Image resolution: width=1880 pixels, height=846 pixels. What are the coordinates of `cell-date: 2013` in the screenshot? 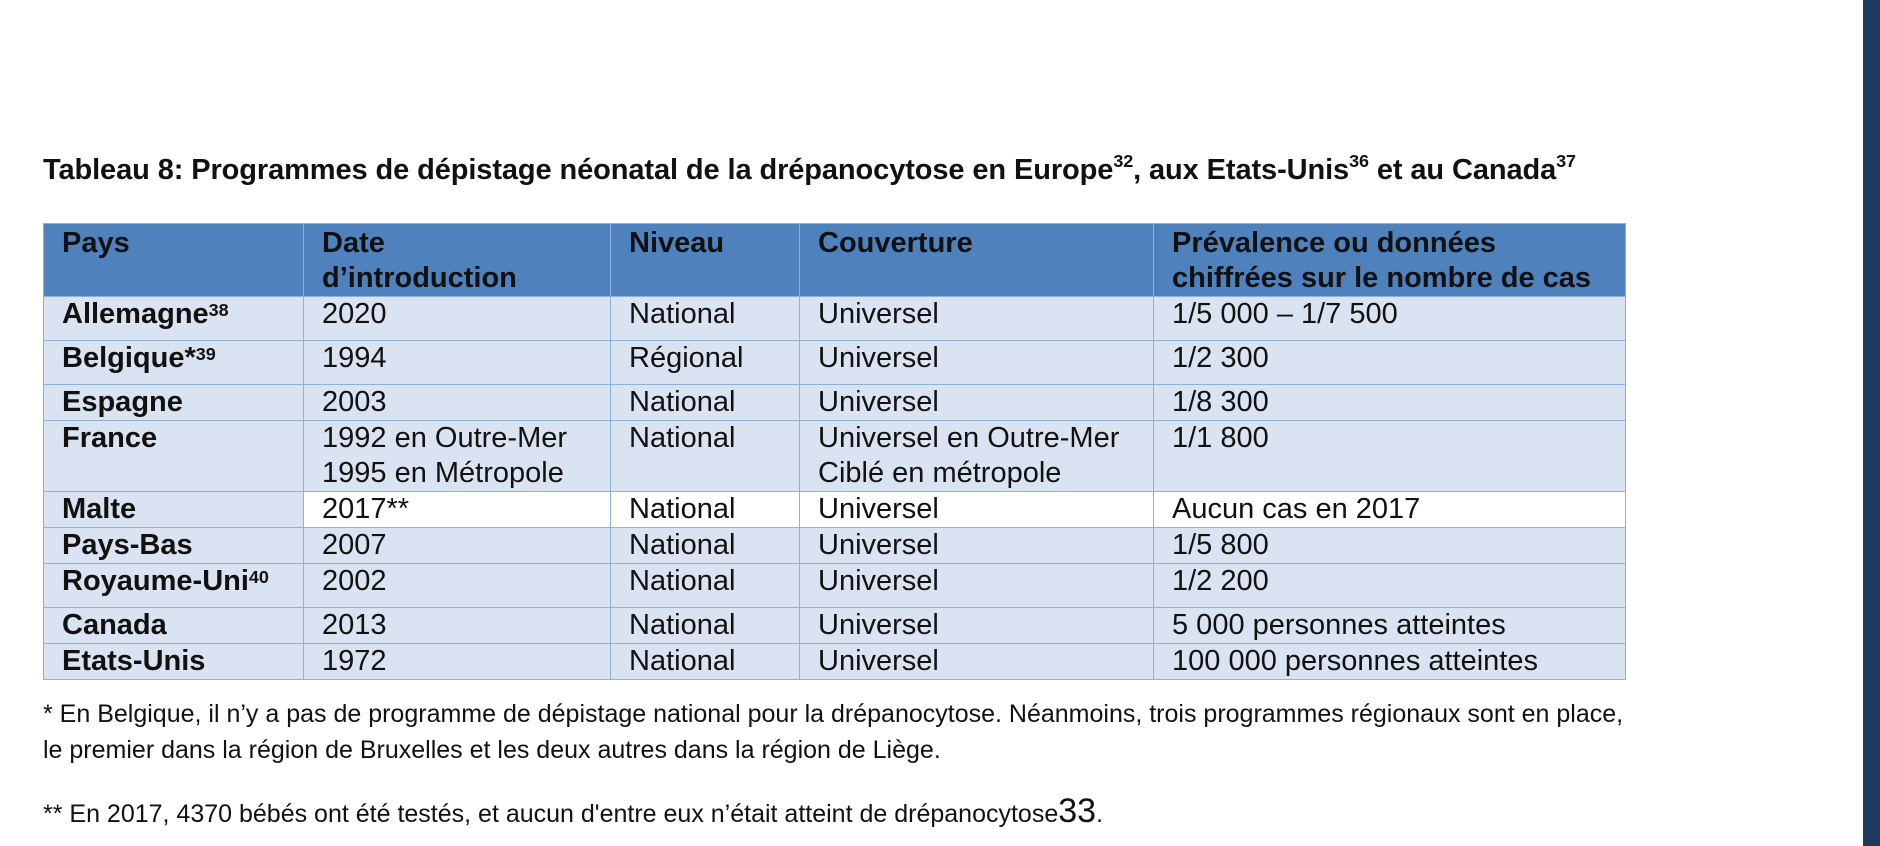 It's located at (457, 625).